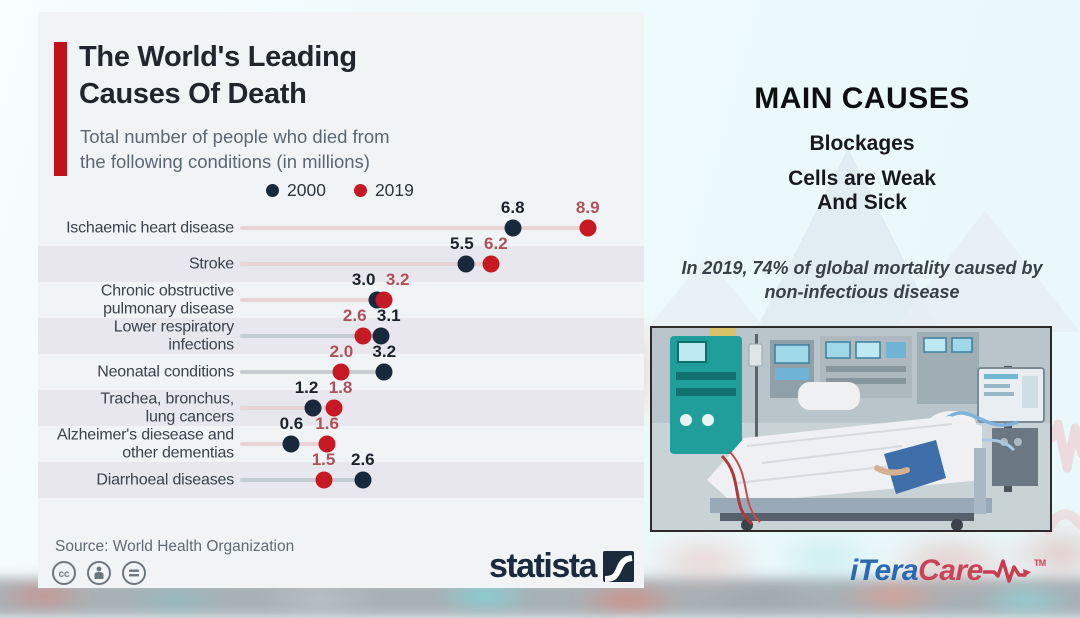 This screenshot has height=618, width=1080. What do you see at coordinates (327, 423) in the screenshot?
I see `value-2019: 1.6` at bounding box center [327, 423].